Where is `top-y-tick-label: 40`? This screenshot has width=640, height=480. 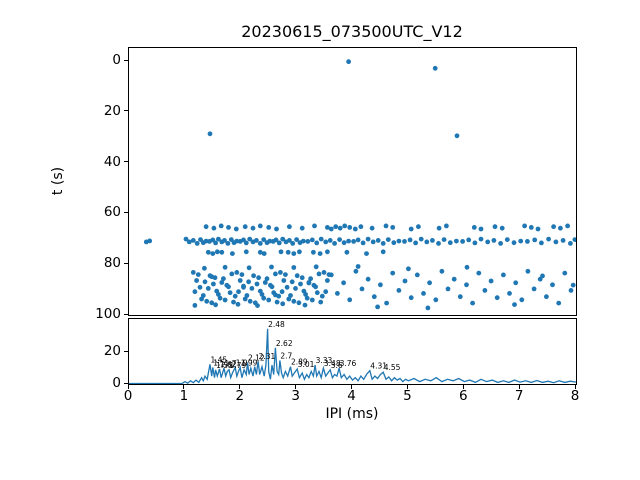 top-y-tick-label: 40 is located at coordinates (112, 161).